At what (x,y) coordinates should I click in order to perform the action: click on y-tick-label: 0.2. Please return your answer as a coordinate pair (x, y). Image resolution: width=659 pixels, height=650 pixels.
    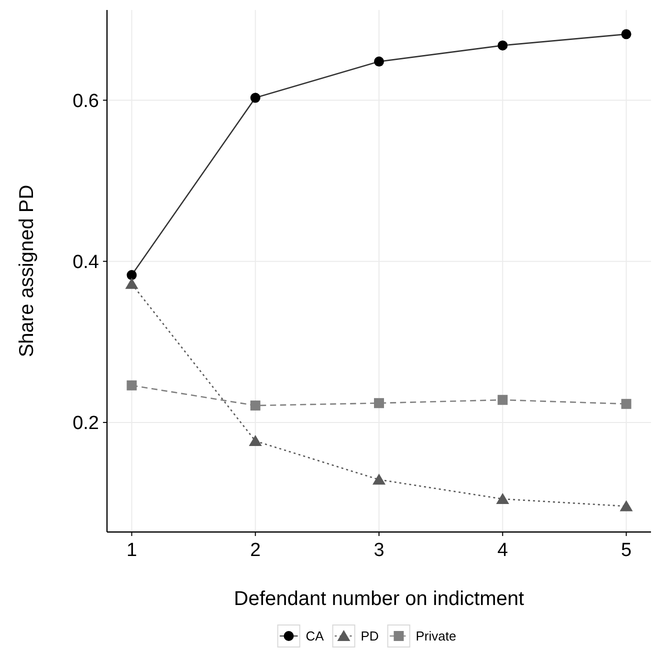
    Looking at the image, I should click on (85, 423).